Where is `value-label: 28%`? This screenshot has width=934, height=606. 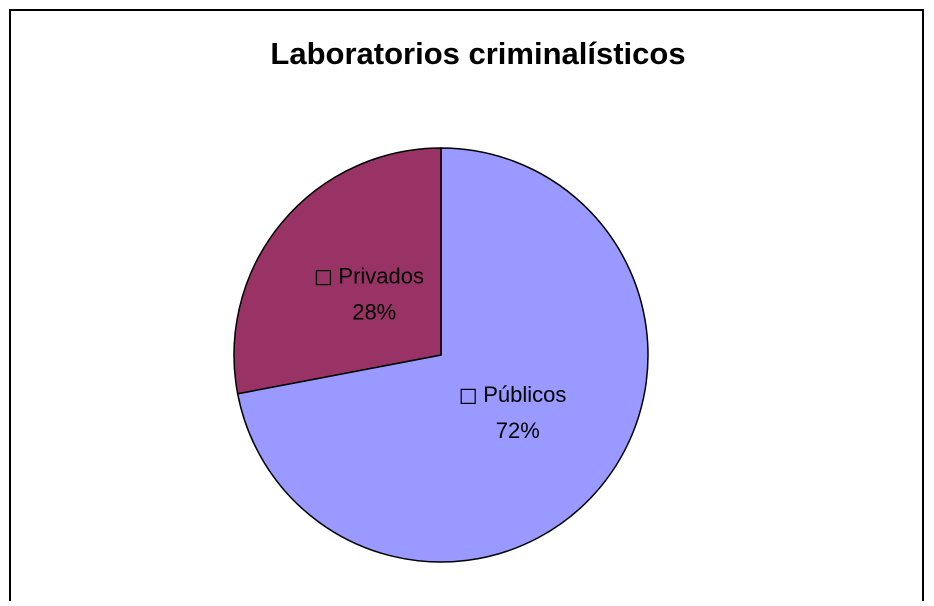 value-label: 28% is located at coordinates (374, 311).